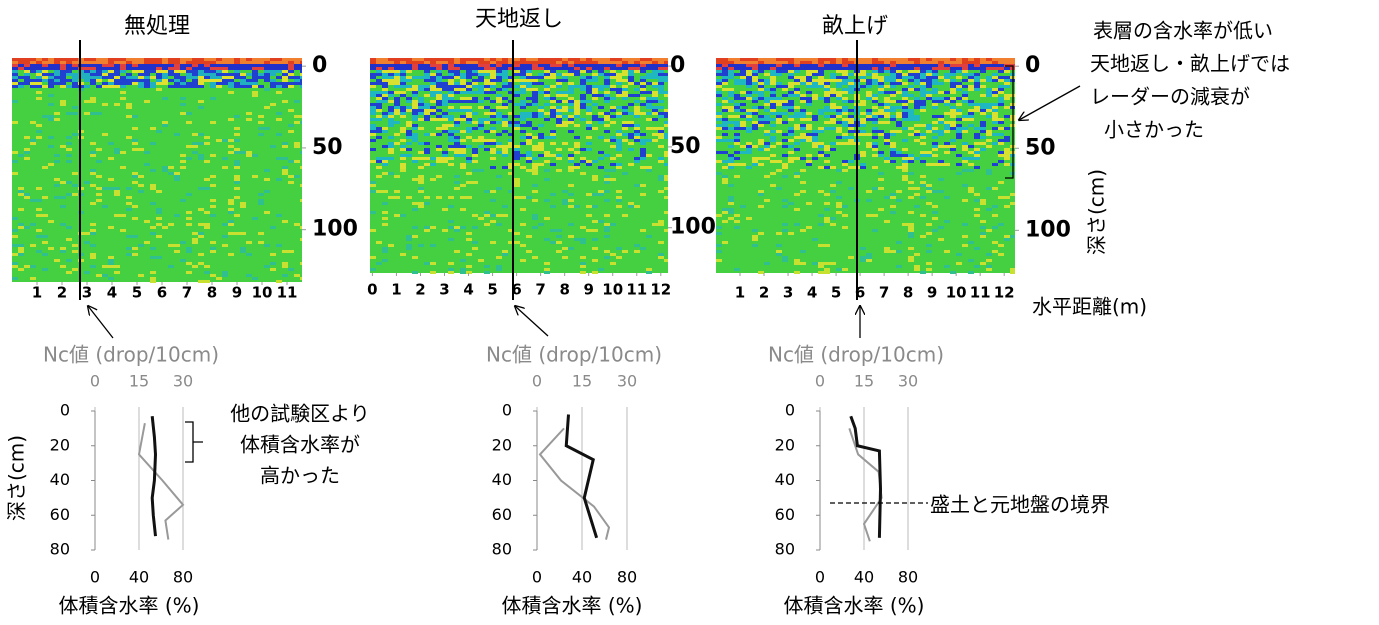 The height and width of the screenshot is (625, 1379). I want to click on x-tick-label: 40, so click(582, 577).